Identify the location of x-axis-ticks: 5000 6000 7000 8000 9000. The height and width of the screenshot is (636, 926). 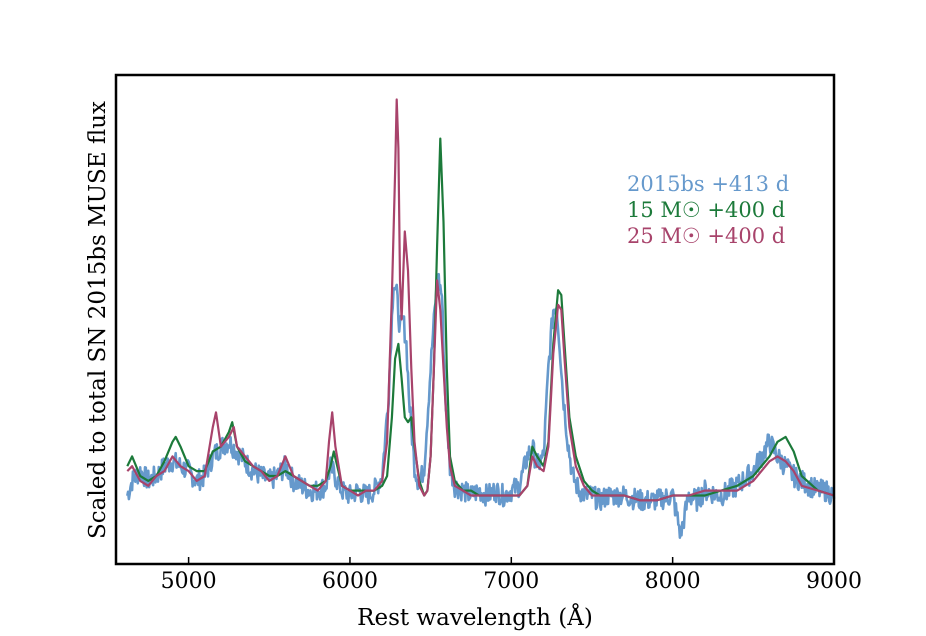
(511, 575).